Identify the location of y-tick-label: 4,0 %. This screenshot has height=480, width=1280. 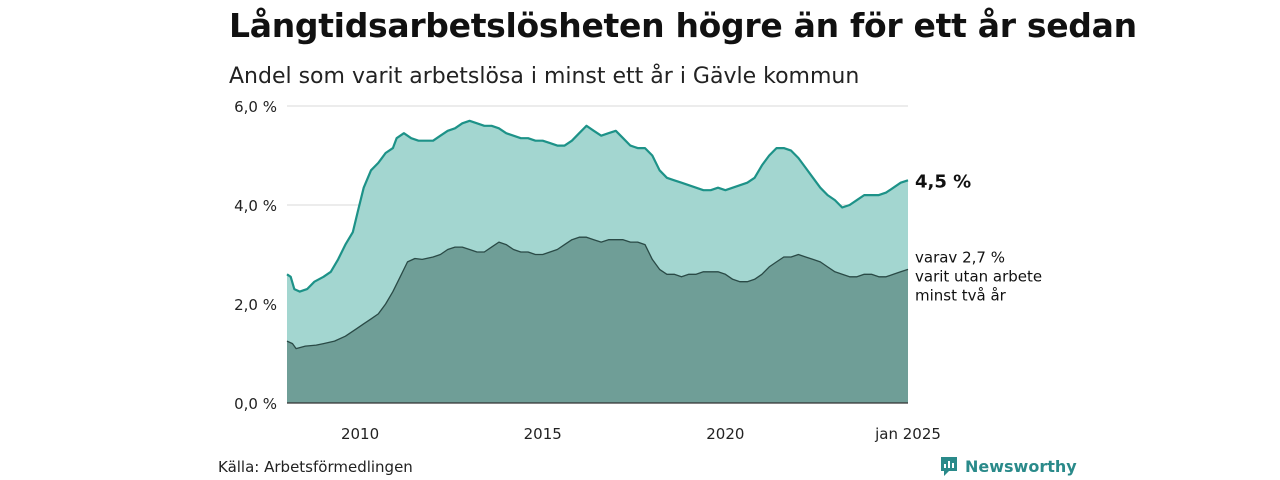
(255, 206).